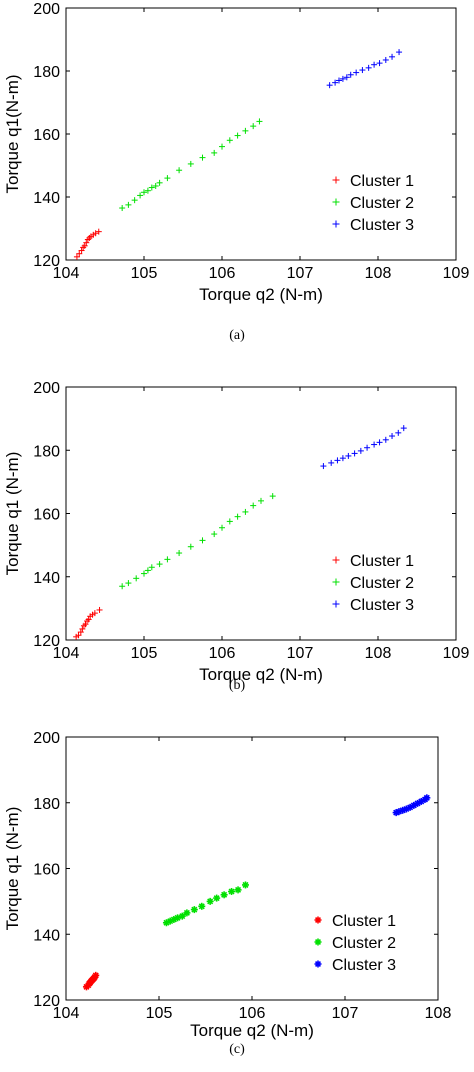  Describe the element at coordinates (12, 133) in the screenshot. I see `y-axis-label: Torque q1(N-m)` at that location.